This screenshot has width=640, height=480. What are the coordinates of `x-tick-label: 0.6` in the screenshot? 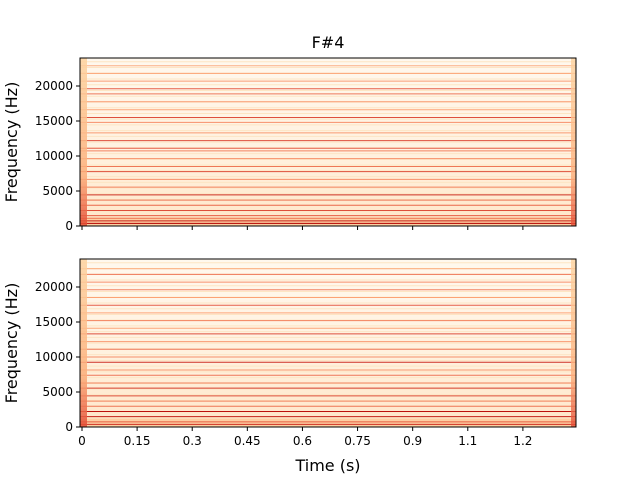 It's located at (302, 441).